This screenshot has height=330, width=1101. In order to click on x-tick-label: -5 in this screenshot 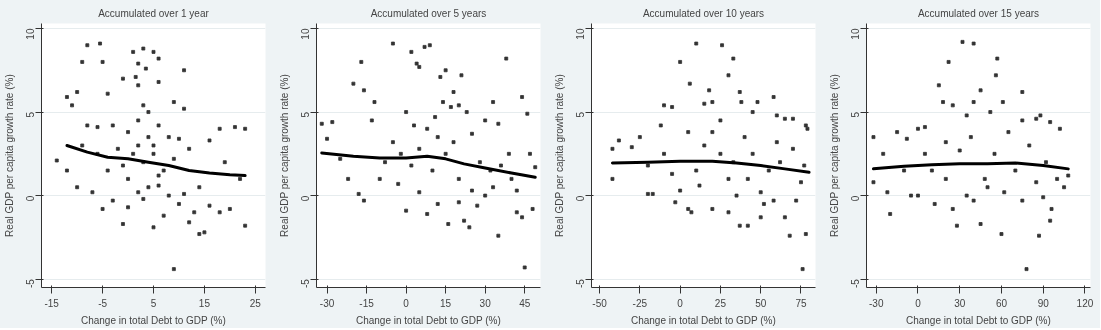, I will do `click(103, 303)`.